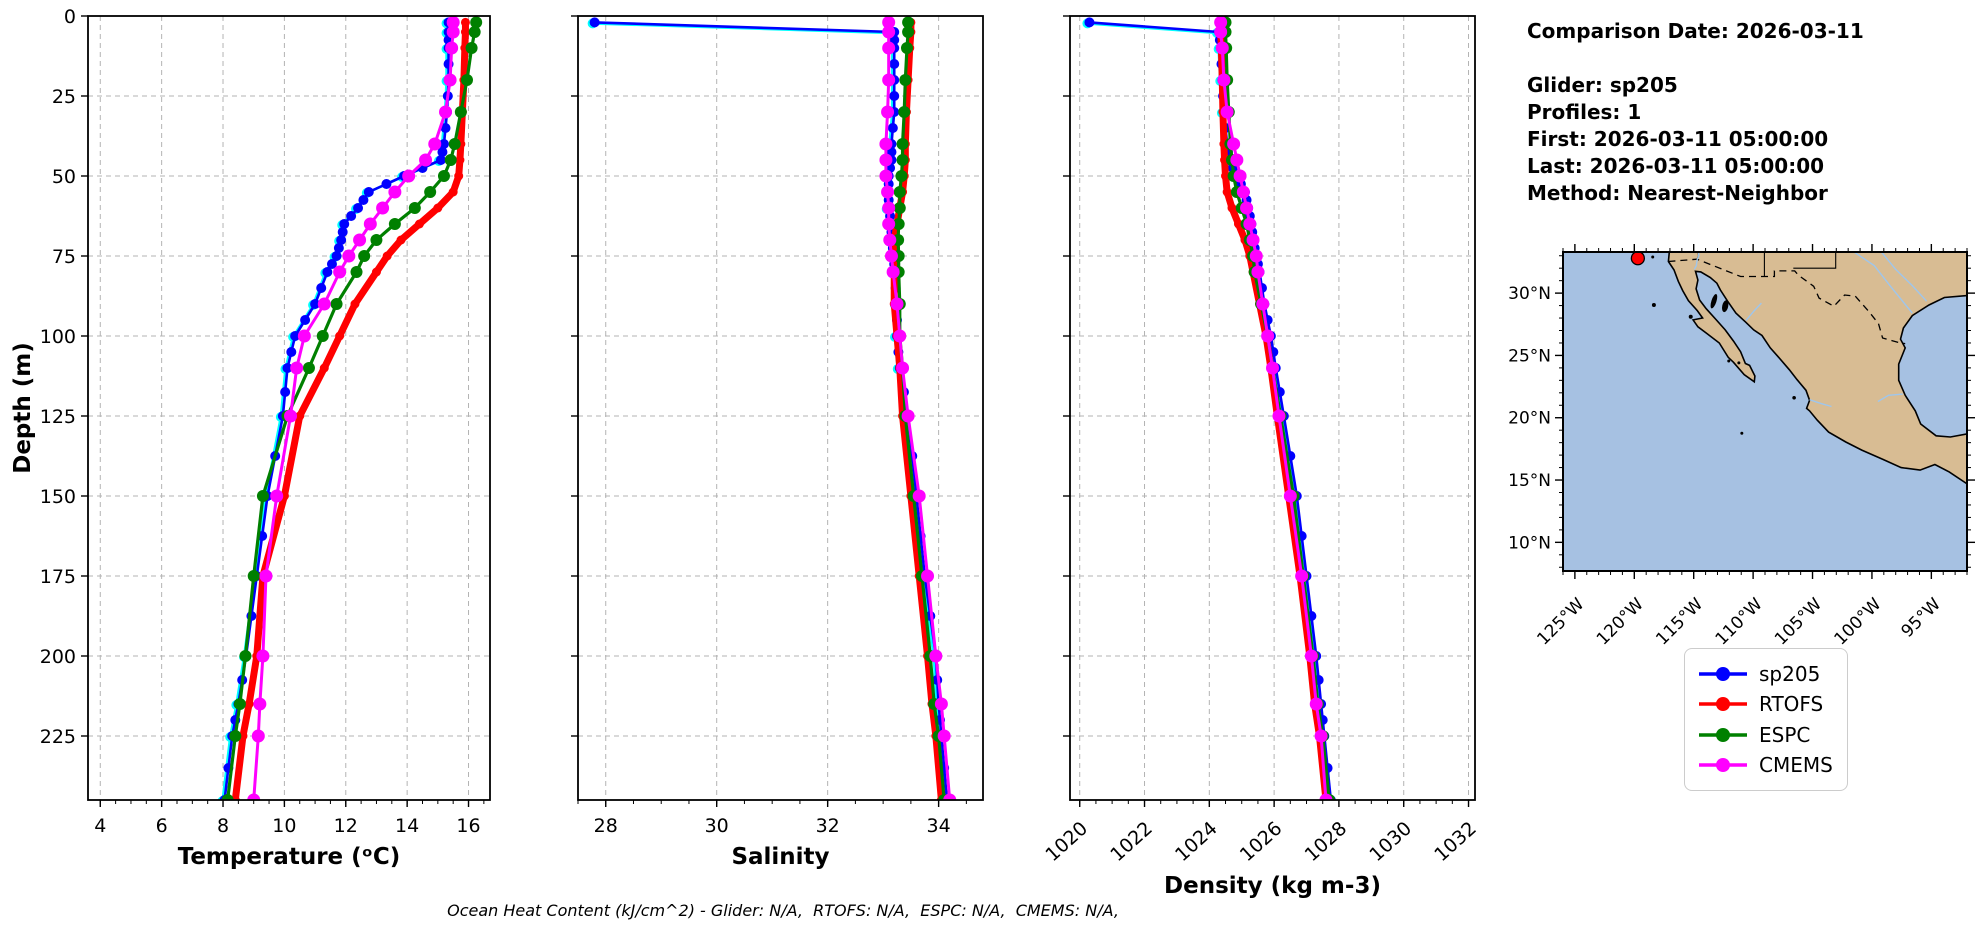 The width and height of the screenshot is (1978, 934). Describe the element at coordinates (289, 857) in the screenshot. I see `temperature-axis-title: Temperature (ᵒC)` at that location.